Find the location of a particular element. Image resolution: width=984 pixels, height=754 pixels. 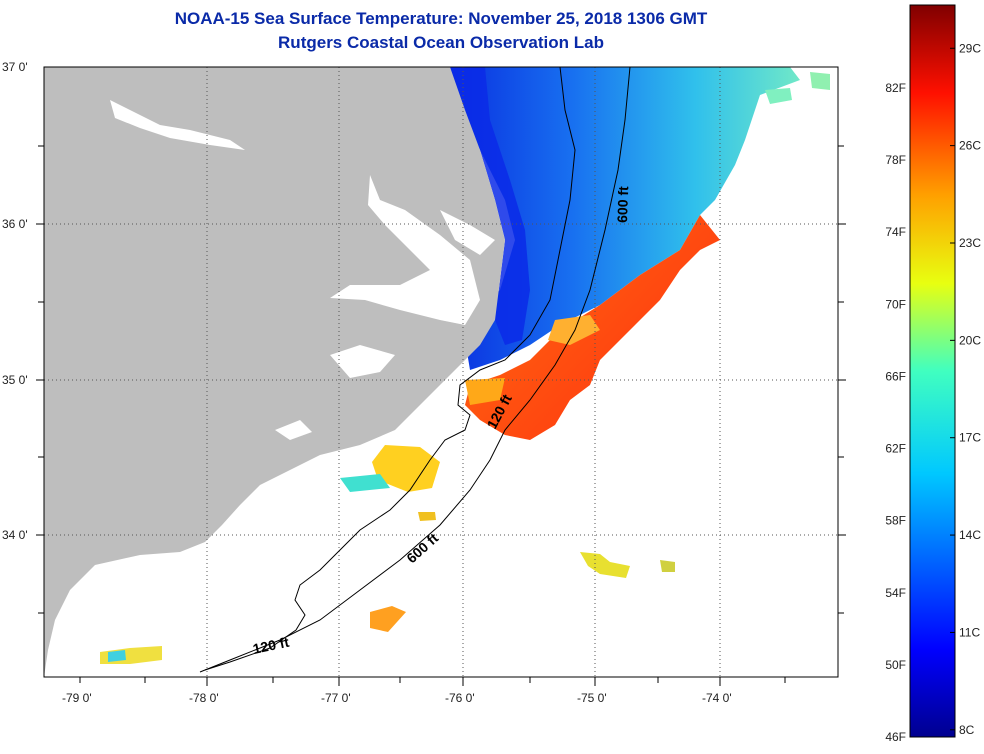

lon-label: -74 0' is located at coordinates (717, 698).